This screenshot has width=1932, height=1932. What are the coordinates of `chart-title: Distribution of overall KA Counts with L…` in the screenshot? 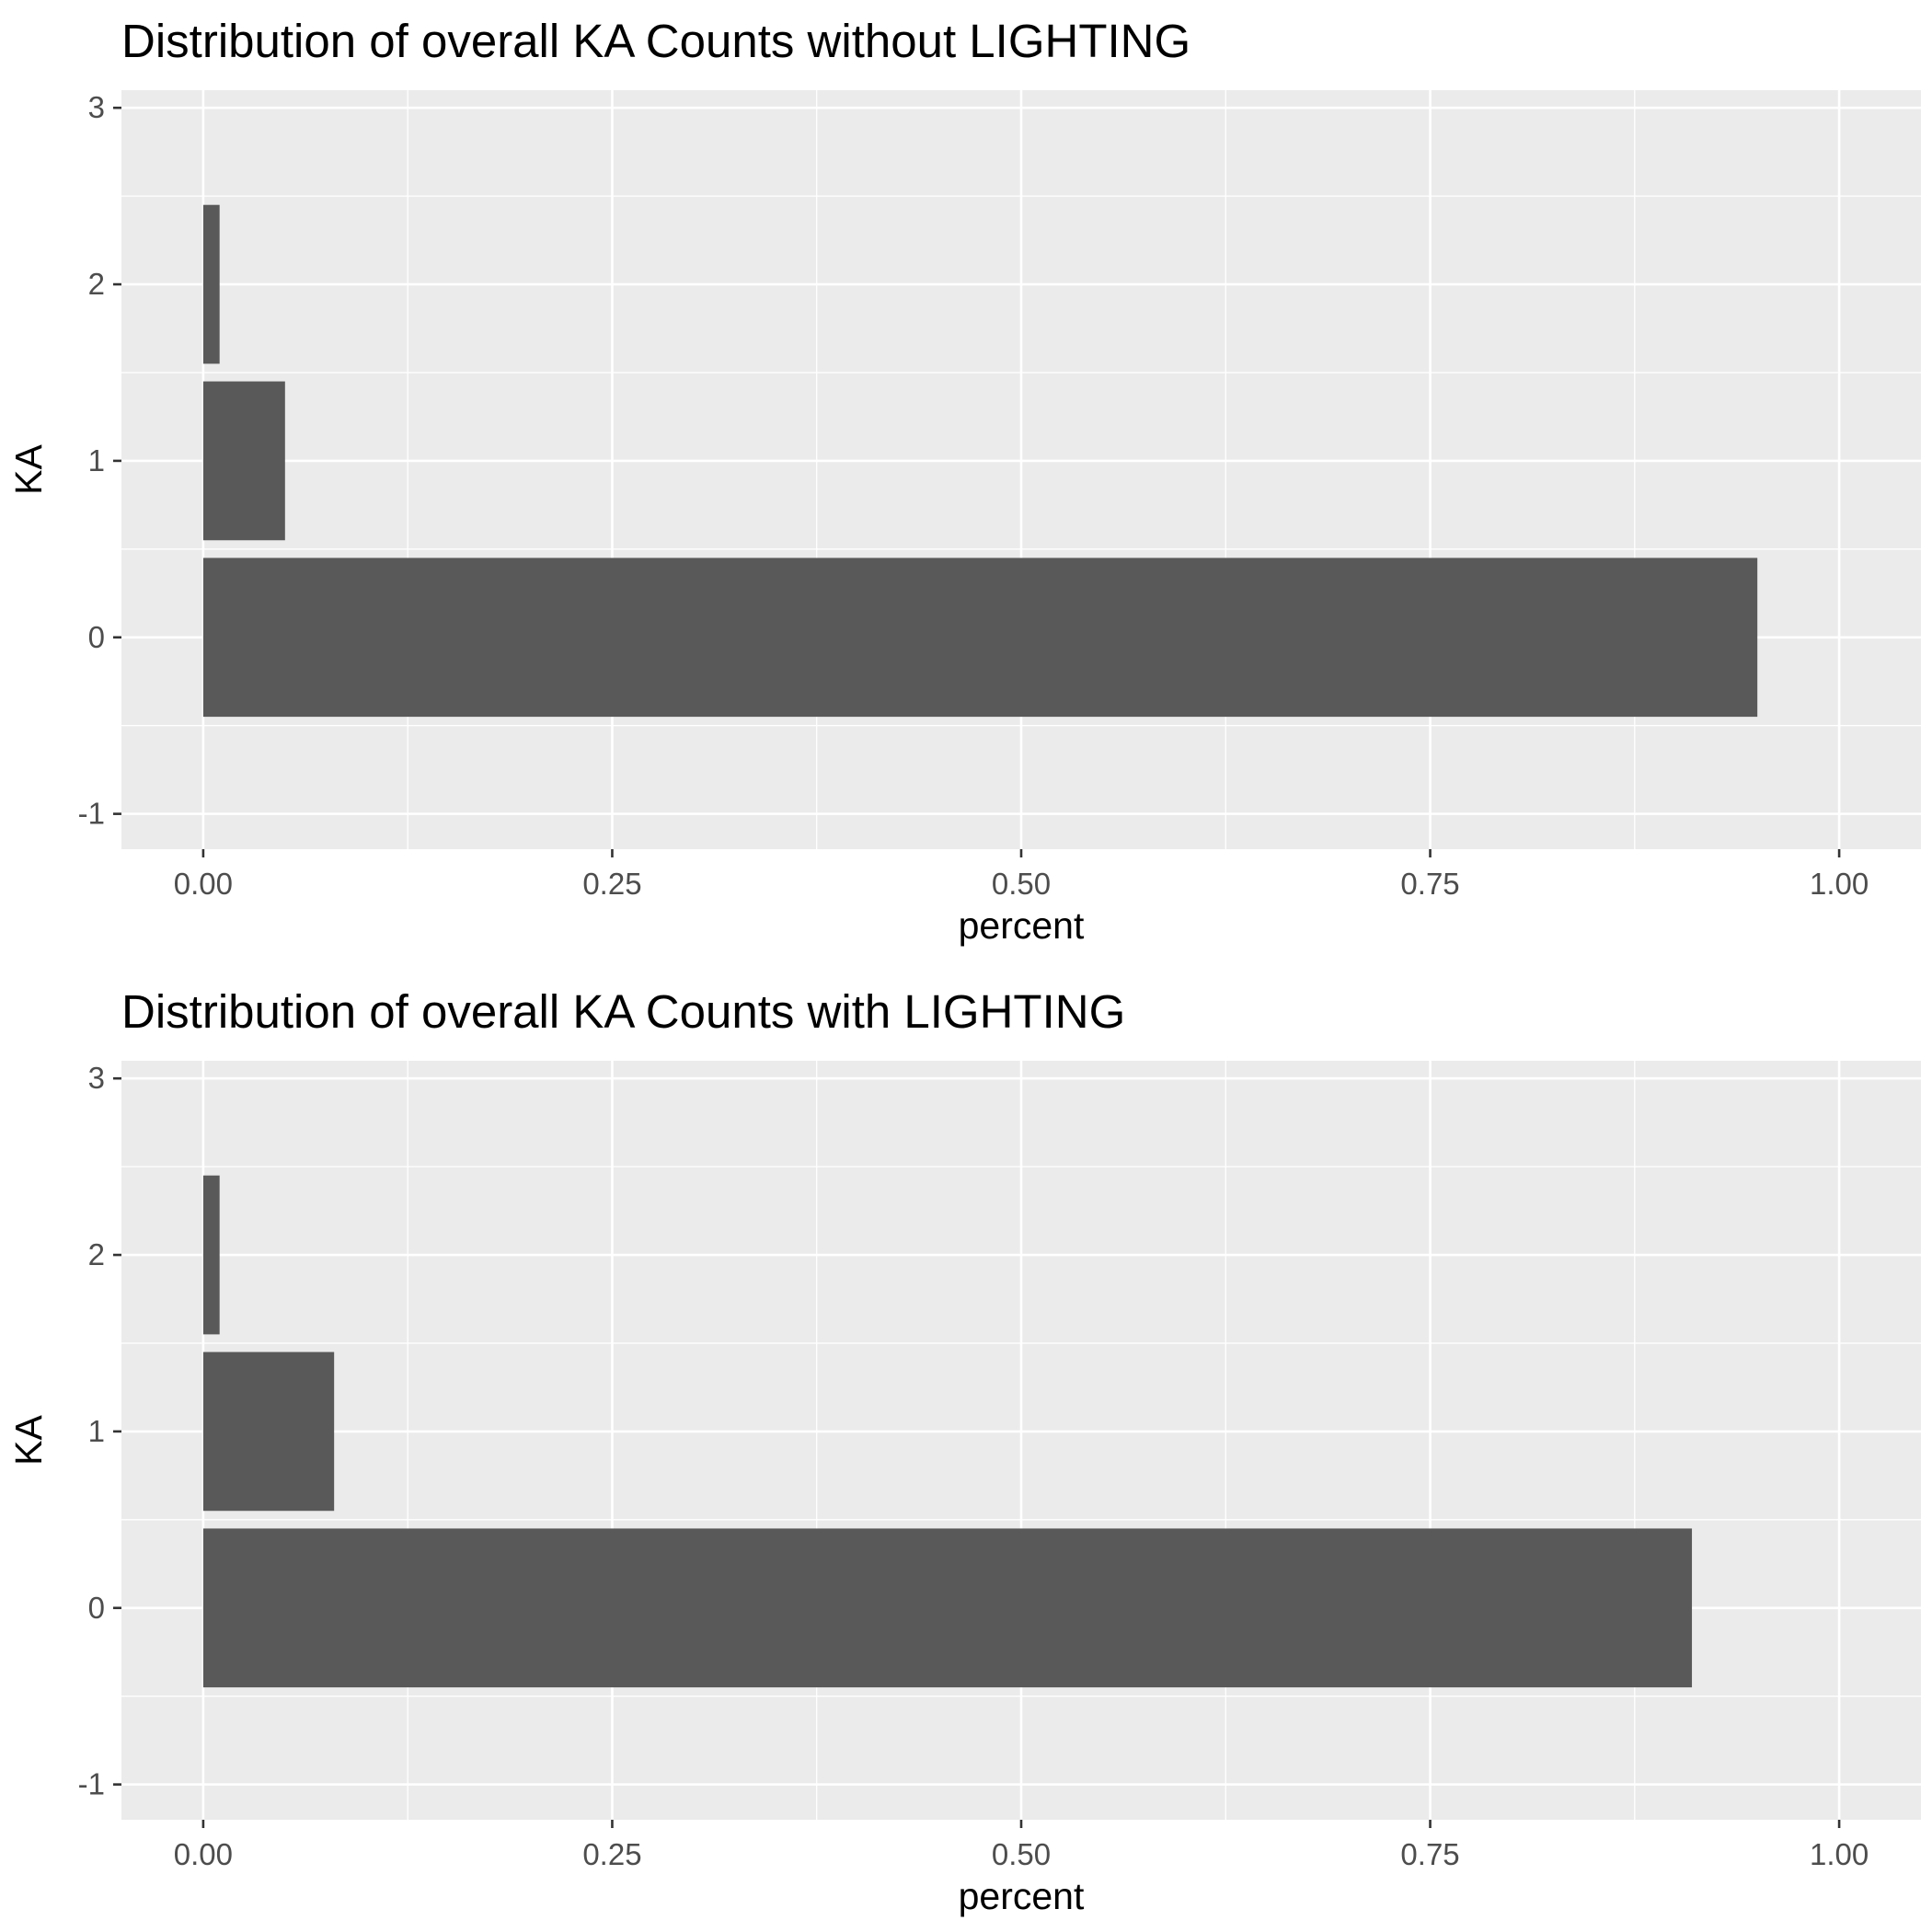 It's located at (623, 1011).